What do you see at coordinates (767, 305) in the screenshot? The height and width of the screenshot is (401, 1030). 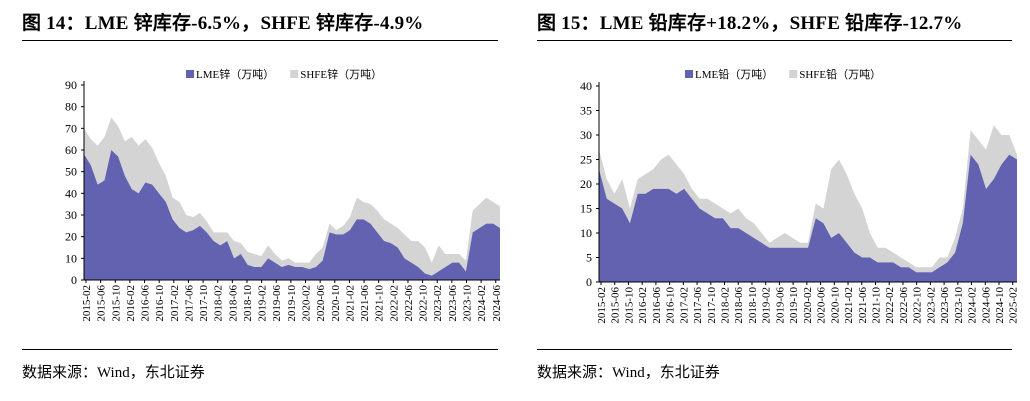 I see `x-tick-label: 2019-02` at bounding box center [767, 305].